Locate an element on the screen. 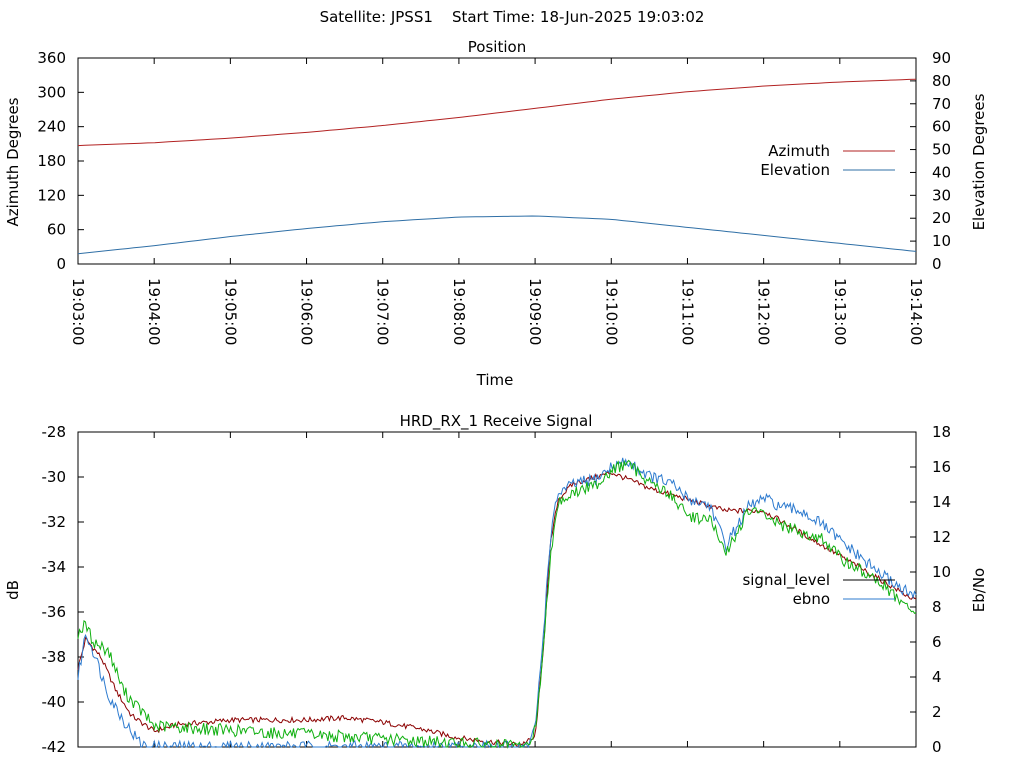 This screenshot has width=1024, height=768. x-tick-label: 19:07:00 is located at coordinates (383, 311).